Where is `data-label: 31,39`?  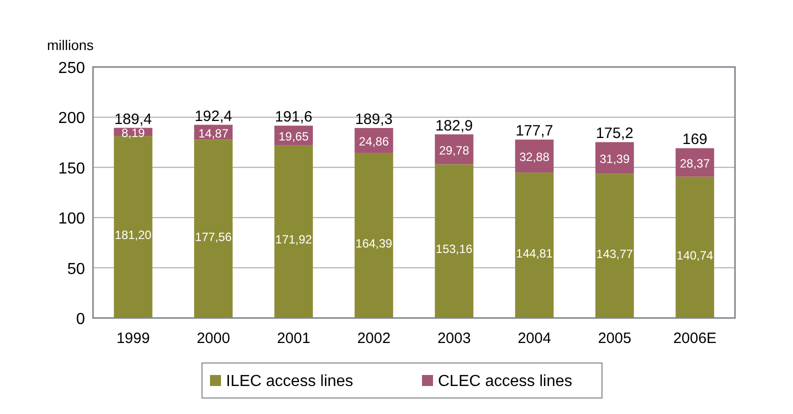
data-label: 31,39 is located at coordinates (615, 159).